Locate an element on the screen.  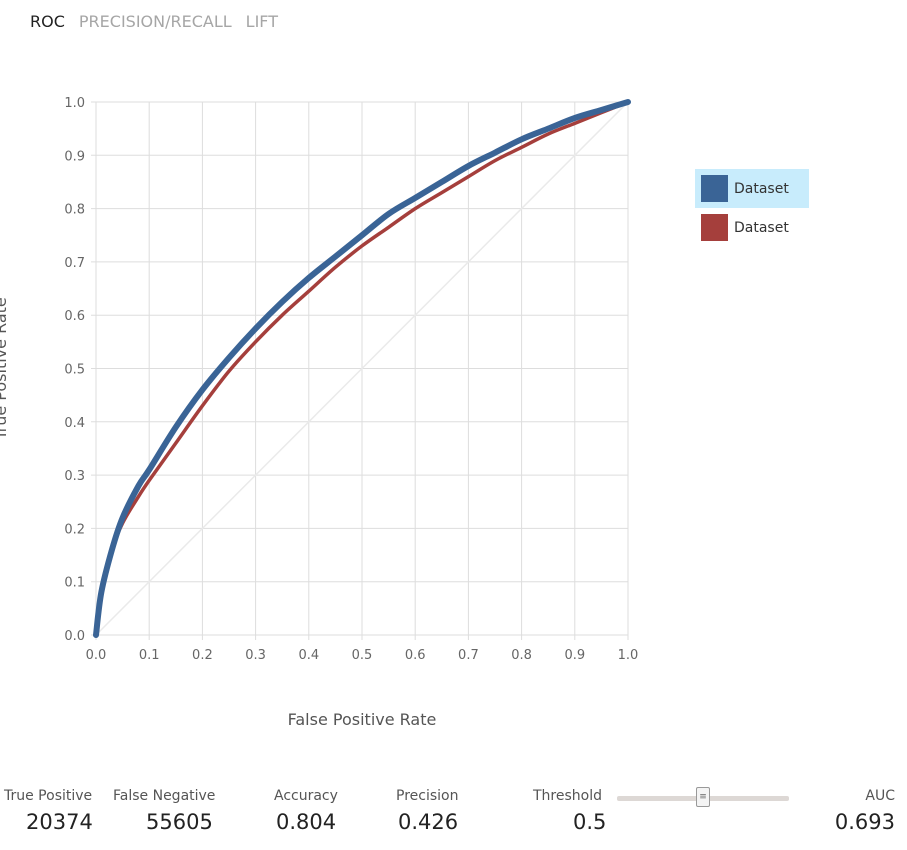
metric-accuracy: Accuracy 0.804 is located at coordinates (306, 811).